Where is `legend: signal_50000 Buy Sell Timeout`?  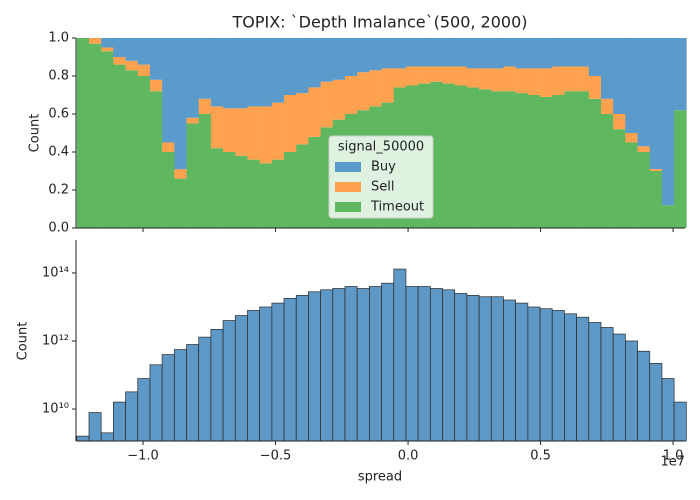 legend: signal_50000 Buy Sell Timeout is located at coordinates (381, 177).